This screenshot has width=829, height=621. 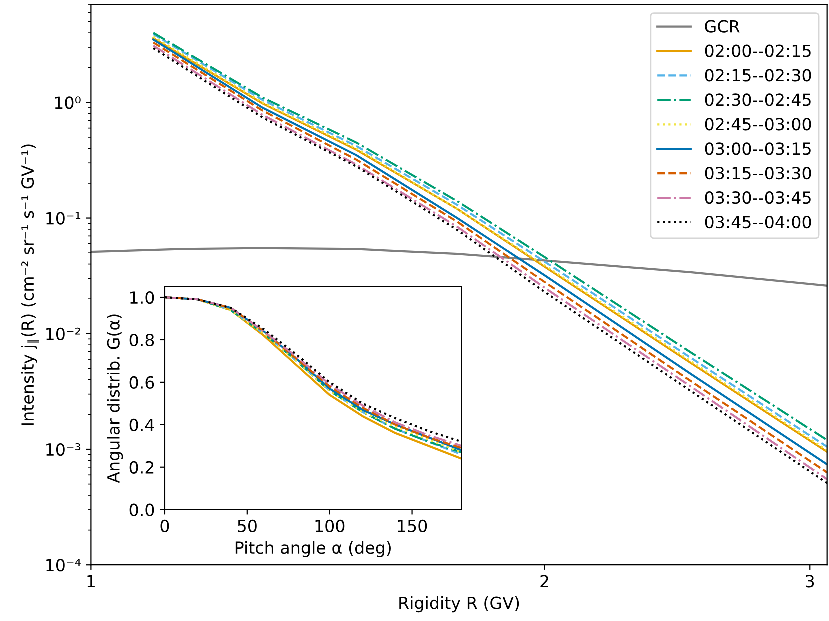 I want to click on y-tick-label: 10⁻¹, so click(x=63, y=218).